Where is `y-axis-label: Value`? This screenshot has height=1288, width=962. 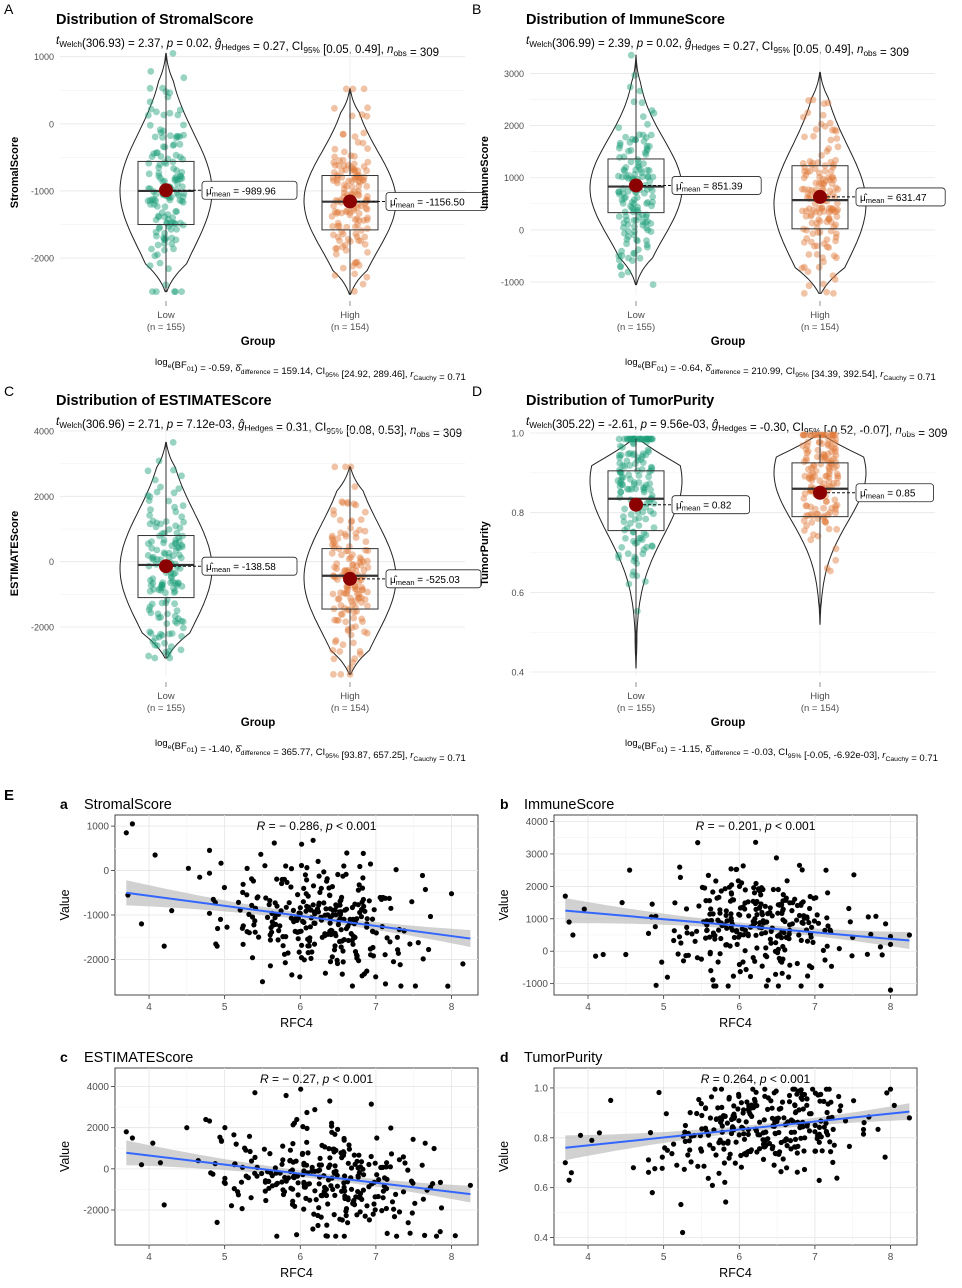 y-axis-label: Value is located at coordinates (504, 1156).